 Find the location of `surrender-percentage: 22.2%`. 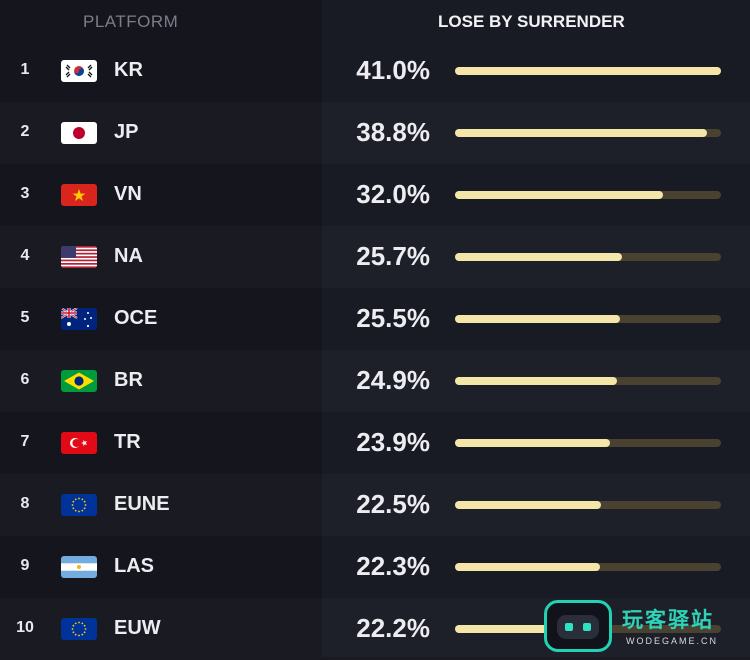

surrender-percentage: 22.2% is located at coordinates (393, 628).